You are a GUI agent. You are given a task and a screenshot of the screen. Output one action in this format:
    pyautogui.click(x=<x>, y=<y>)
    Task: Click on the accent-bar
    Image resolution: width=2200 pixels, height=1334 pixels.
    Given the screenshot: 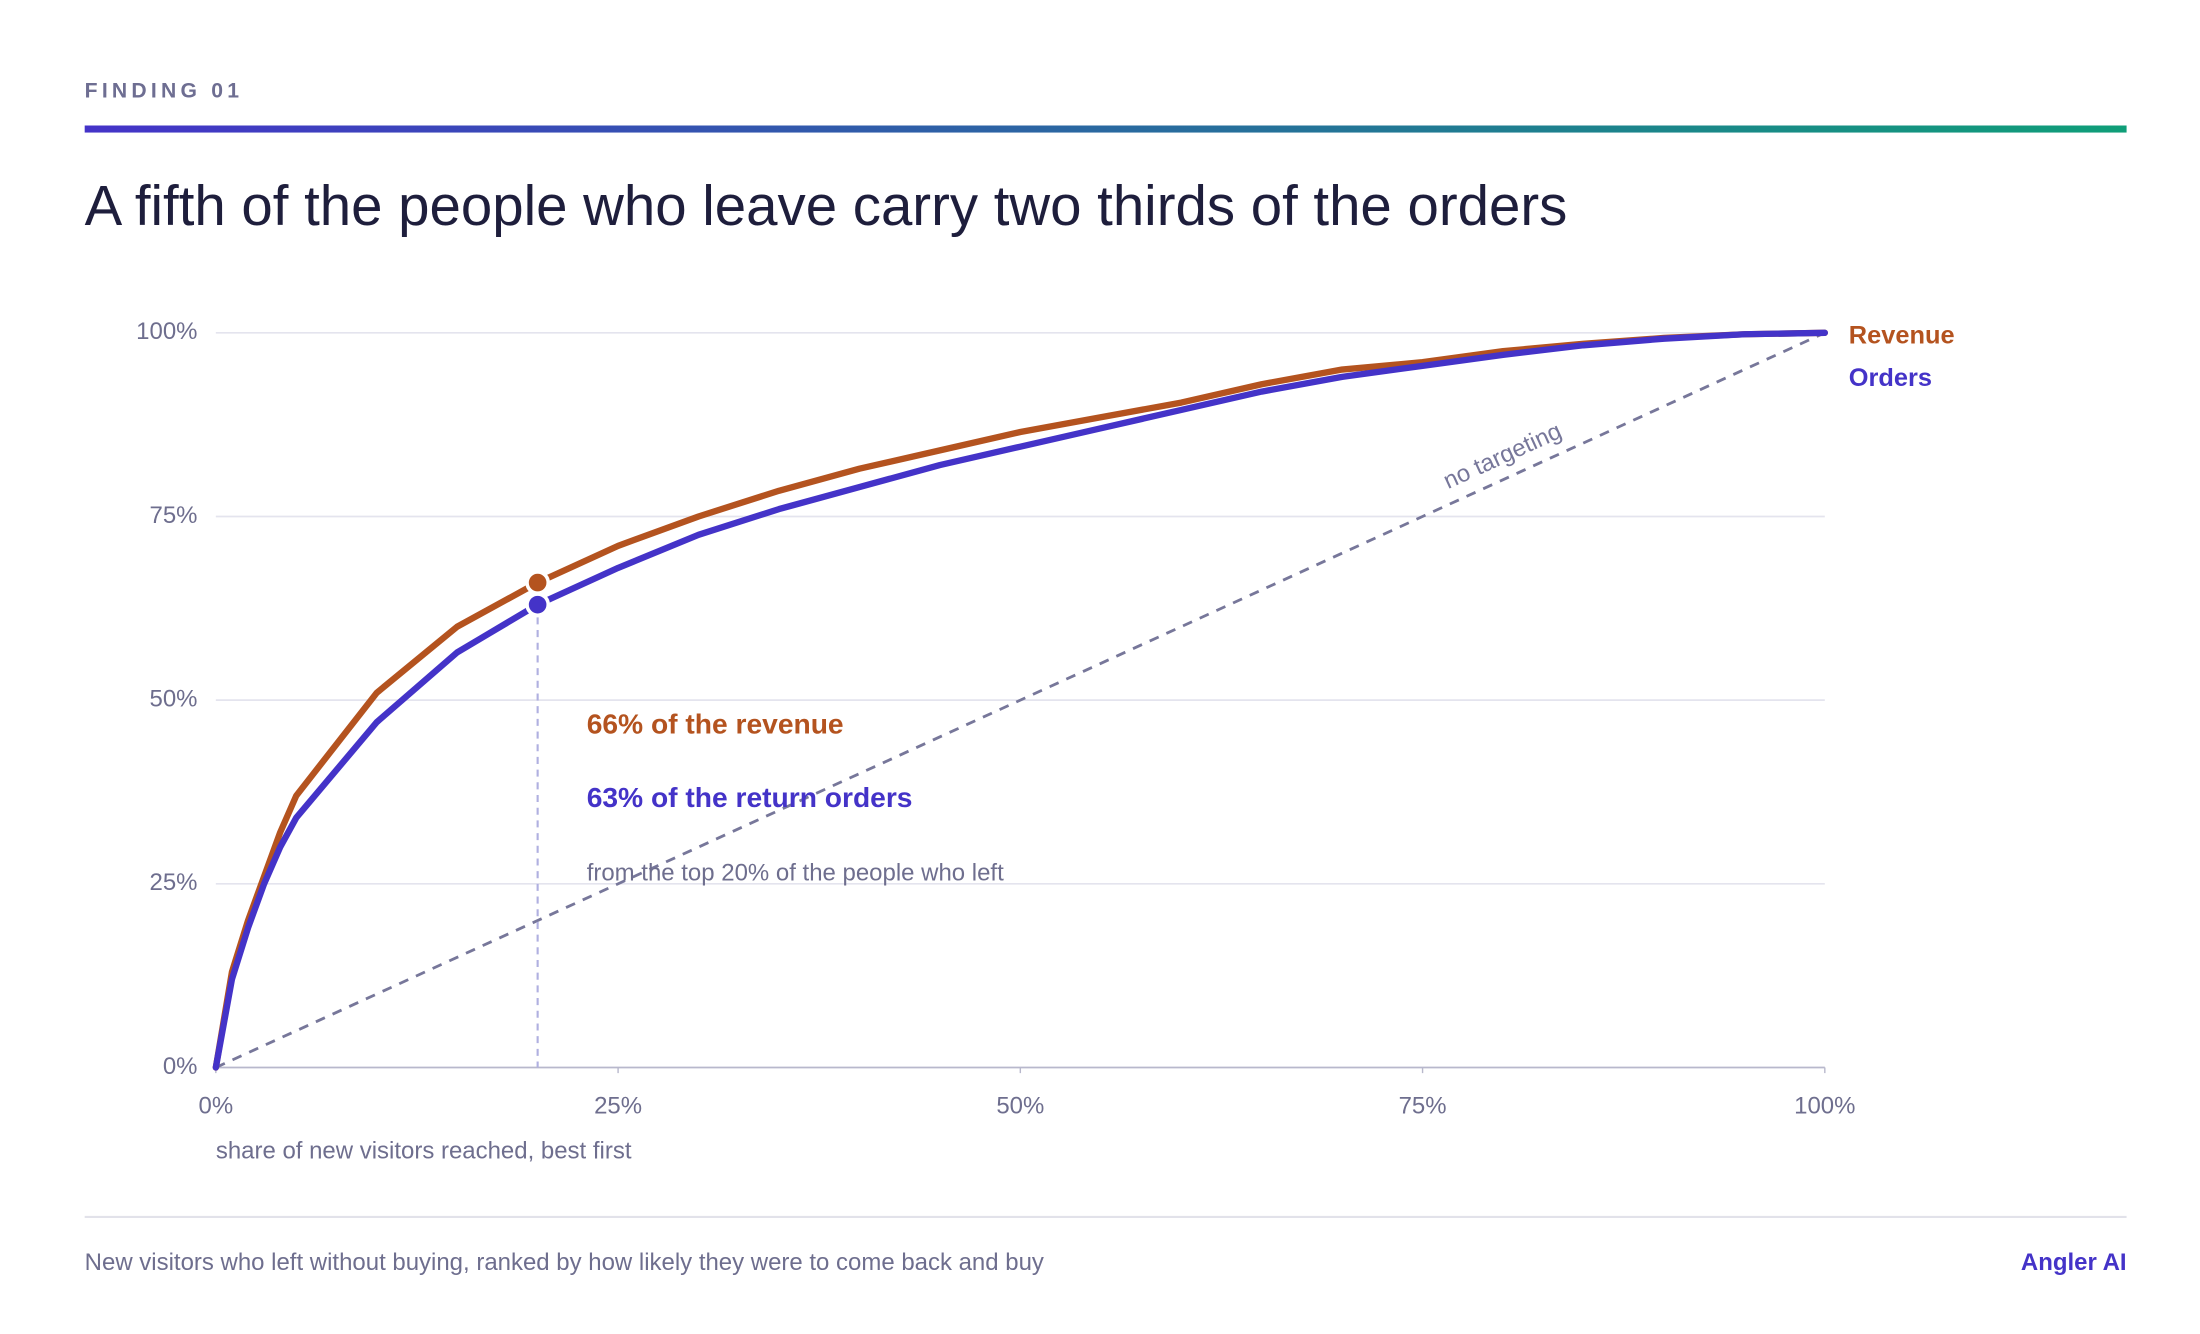 What is the action you would take?
    pyautogui.click(x=1105, y=129)
    